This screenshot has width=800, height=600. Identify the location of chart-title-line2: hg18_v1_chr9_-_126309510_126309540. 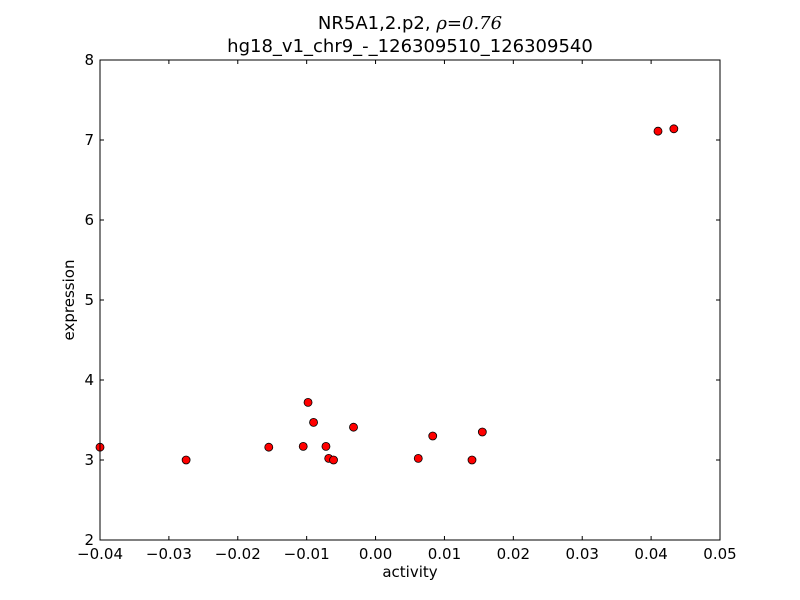
(410, 46).